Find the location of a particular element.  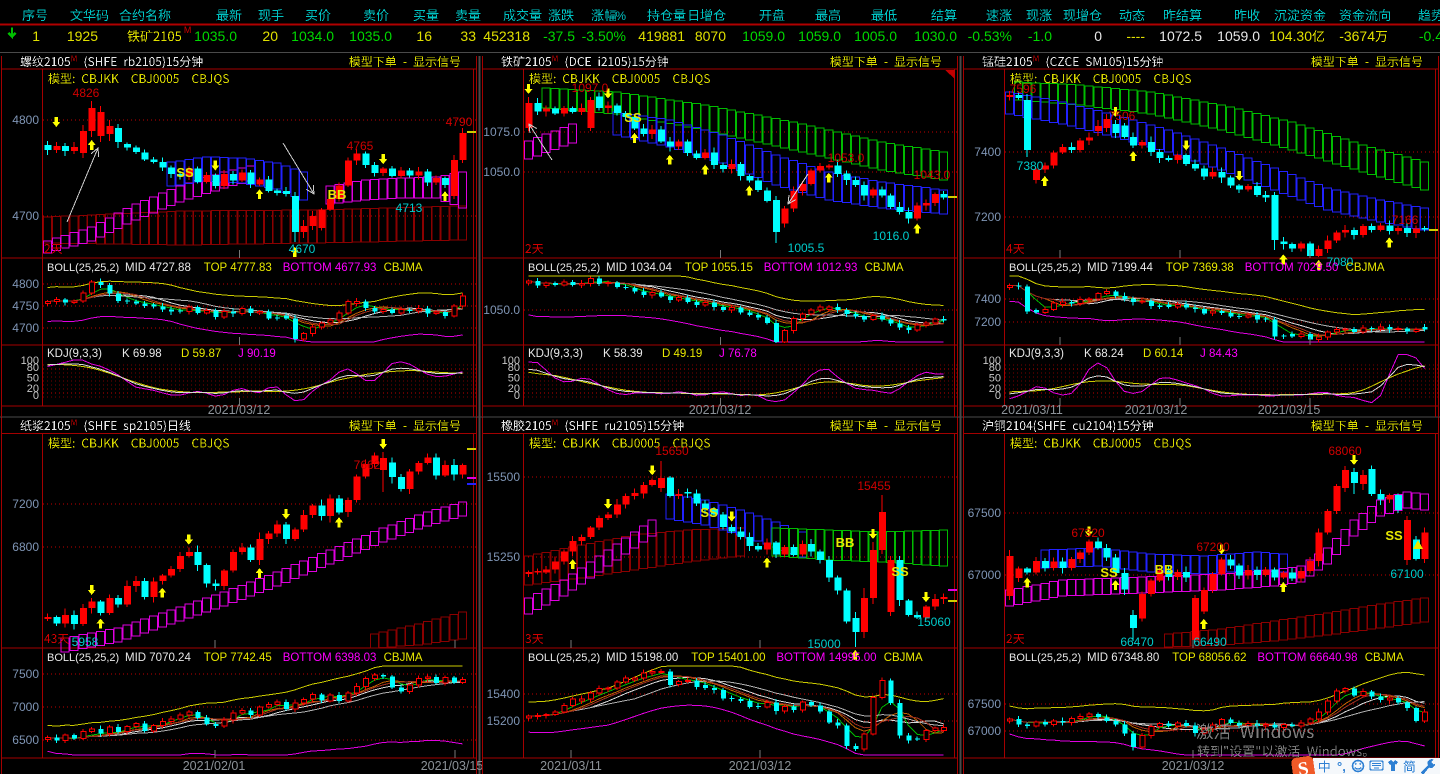

svg-text: 15500 is located at coordinates (504, 477).